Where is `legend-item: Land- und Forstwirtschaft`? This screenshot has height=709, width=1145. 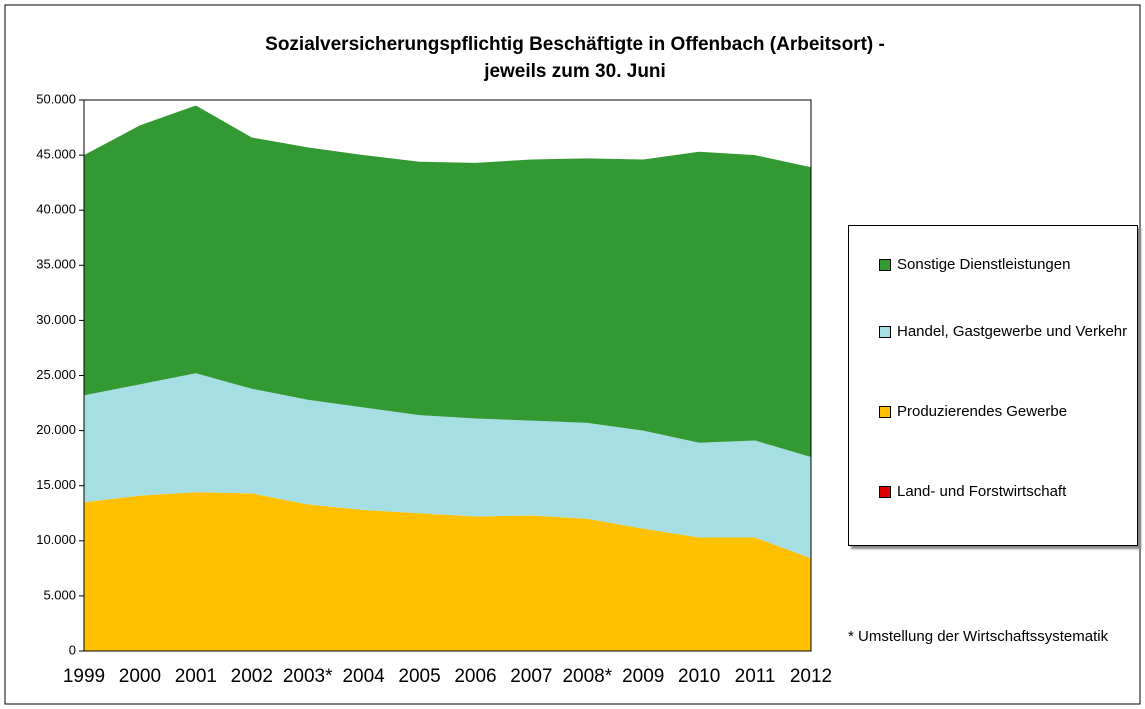
legend-item: Land- und Forstwirtschaft is located at coordinates (1004, 491).